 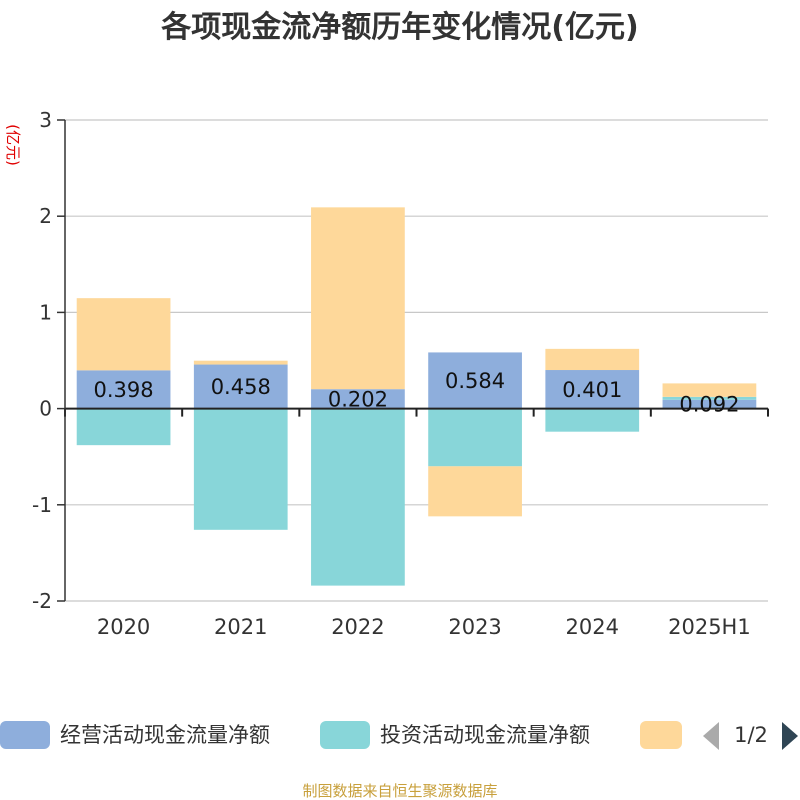 I want to click on y-axis-unit: (亿元), so click(x=13, y=145).